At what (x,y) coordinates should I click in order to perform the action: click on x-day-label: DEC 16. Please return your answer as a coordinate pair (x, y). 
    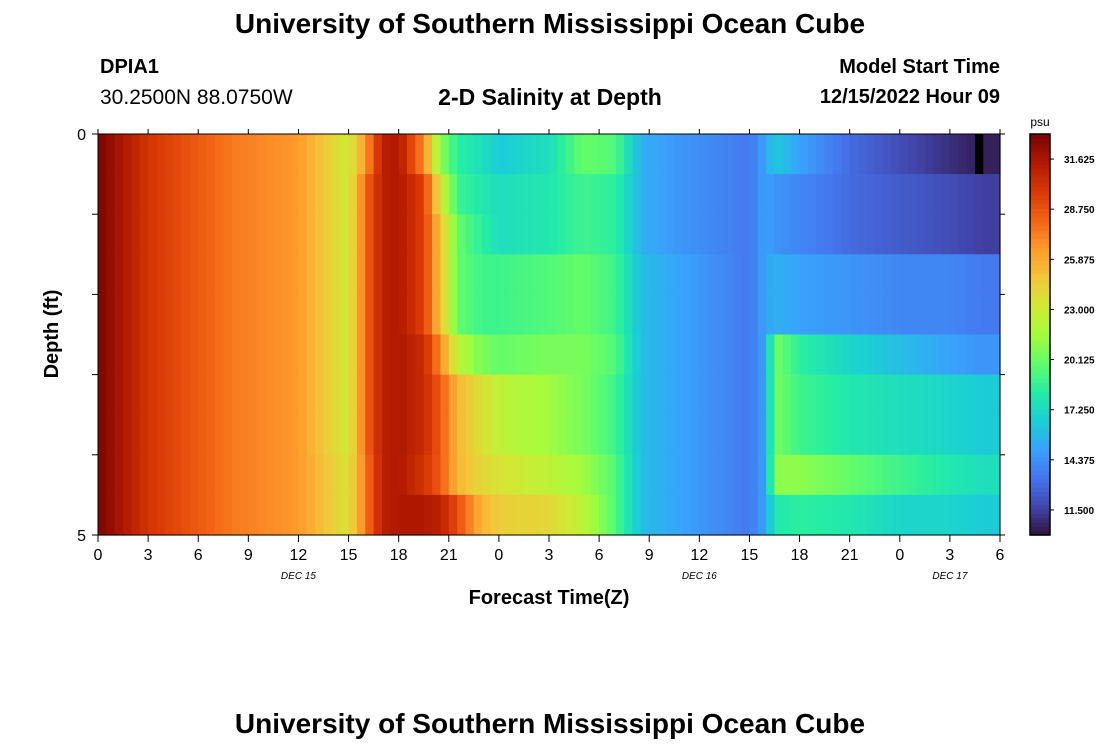
    Looking at the image, I should click on (699, 576).